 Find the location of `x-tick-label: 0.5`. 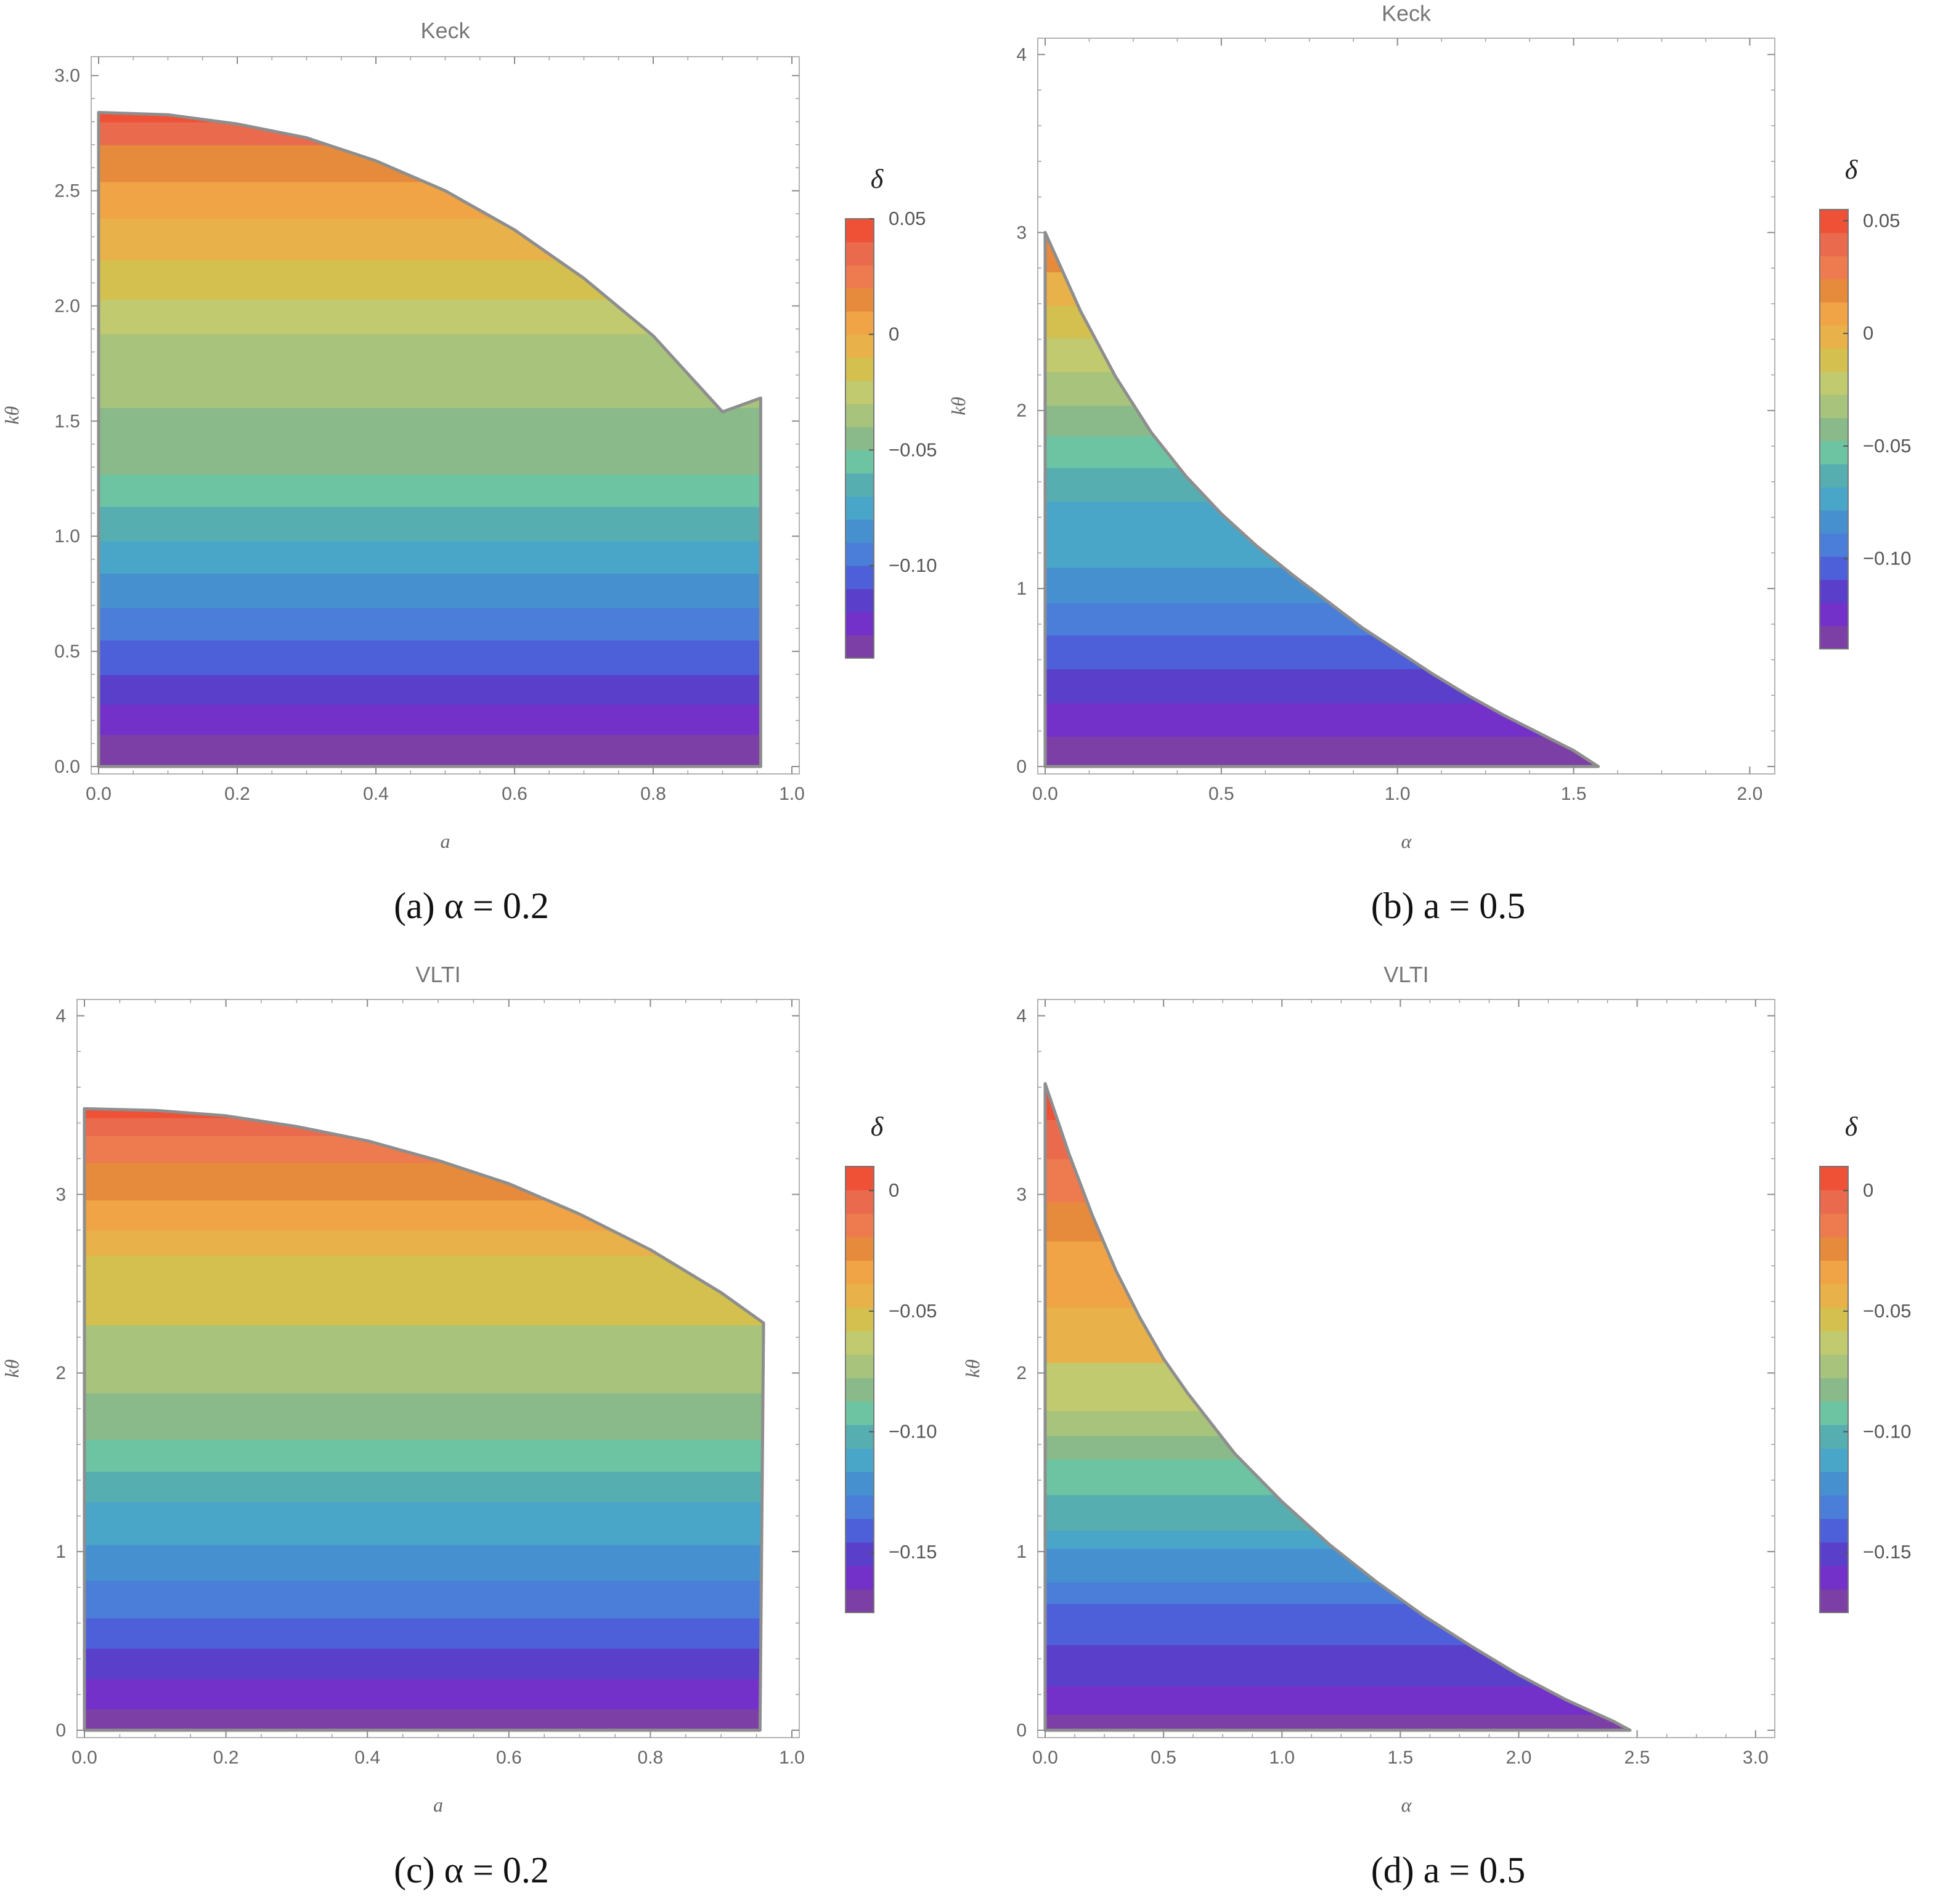

x-tick-label: 0.5 is located at coordinates (1163, 1757).